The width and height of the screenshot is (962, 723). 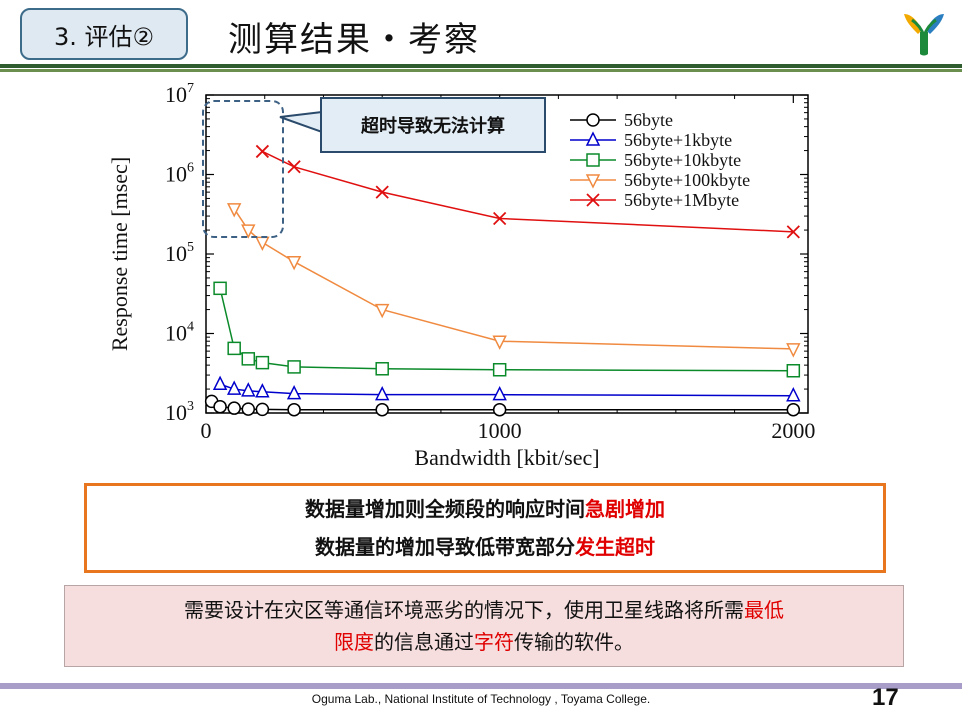 I want to click on note-line-2: 限度的信息通过字符传输的软件。, so click(x=484, y=642).